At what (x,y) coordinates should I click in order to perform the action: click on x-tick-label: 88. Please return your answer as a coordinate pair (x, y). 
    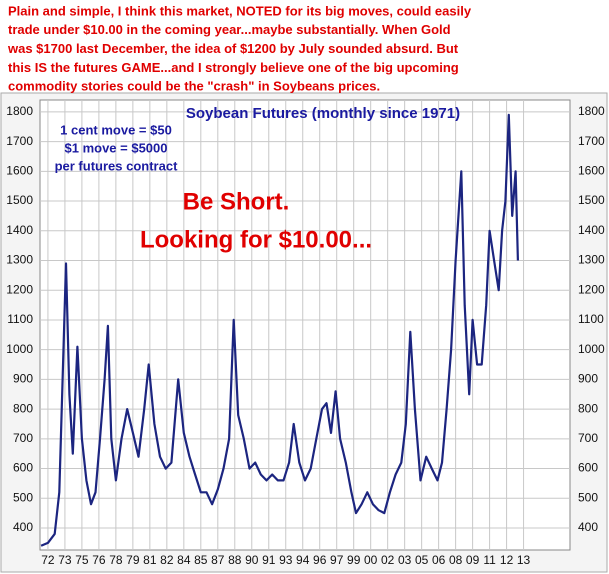
    Looking at the image, I should click on (235, 560).